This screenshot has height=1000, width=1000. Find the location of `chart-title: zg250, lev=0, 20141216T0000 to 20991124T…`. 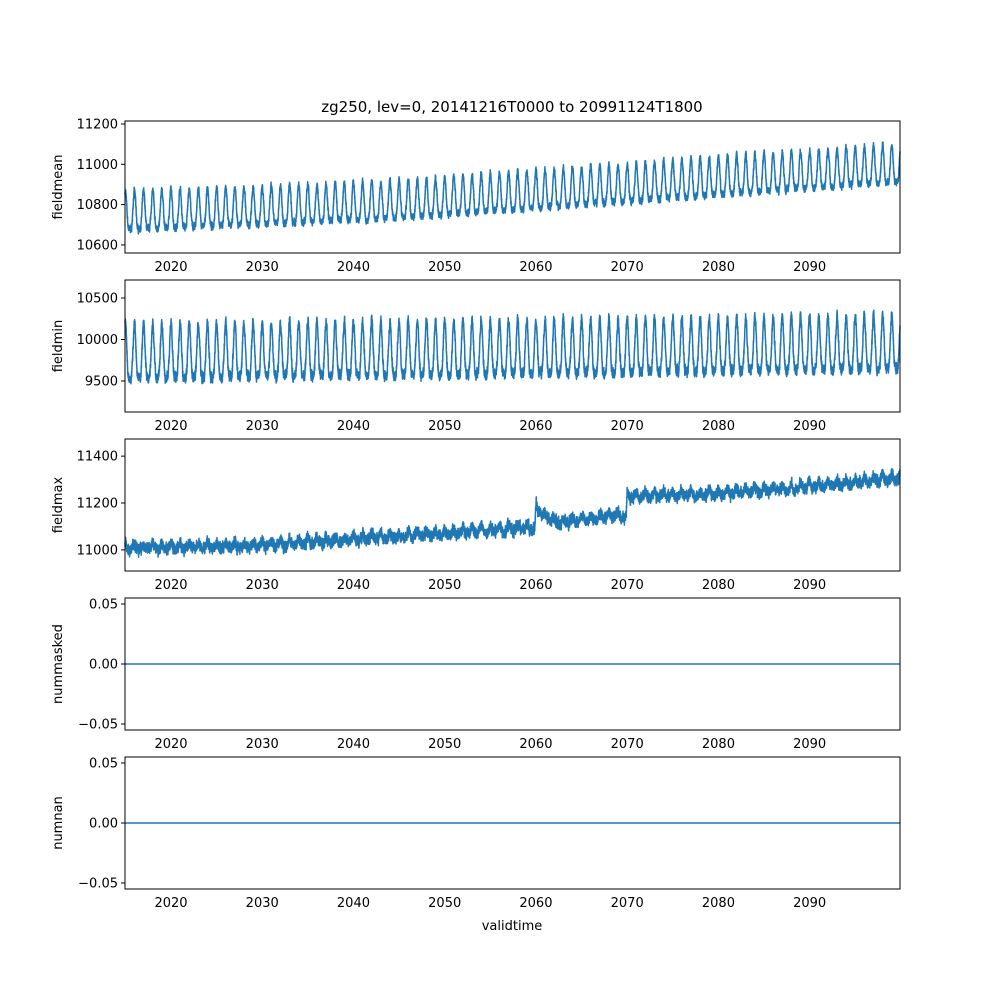

chart-title: zg250, lev=0, 20141216T0000 to 20991124T… is located at coordinates (511, 107).